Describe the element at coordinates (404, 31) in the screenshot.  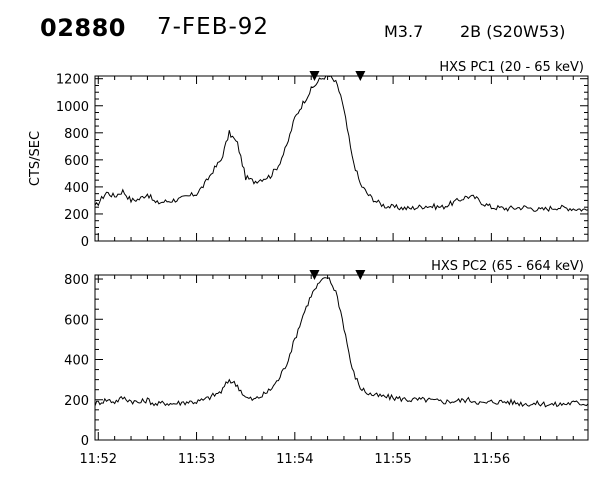
I see `goes-class: M3.7` at that location.